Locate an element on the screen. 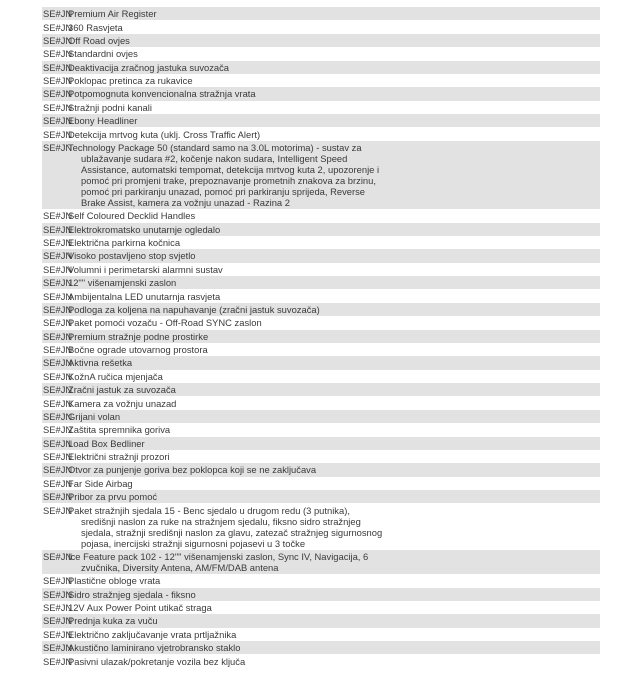 This screenshot has height=690, width=623. item-text: Premium Air Register is located at coordinates (334, 13).